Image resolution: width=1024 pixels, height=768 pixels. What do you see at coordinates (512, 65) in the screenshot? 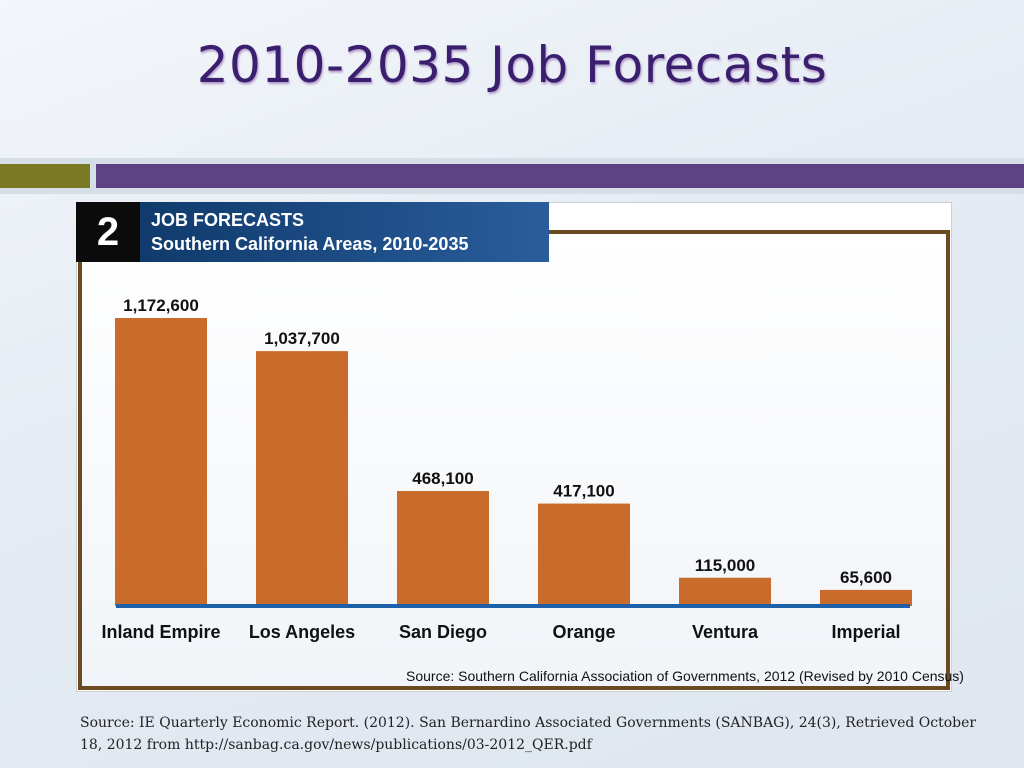
I see `slide-title: 2010-2035 Job Forecasts` at bounding box center [512, 65].